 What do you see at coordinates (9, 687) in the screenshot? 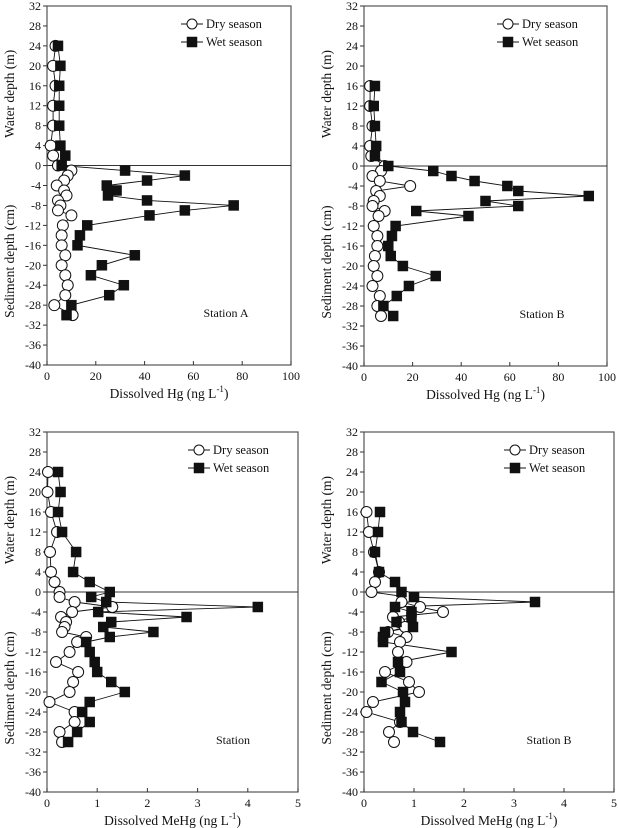
I see `y-axis-title-sediment-depth: Sediment depth (cm)` at bounding box center [9, 687].